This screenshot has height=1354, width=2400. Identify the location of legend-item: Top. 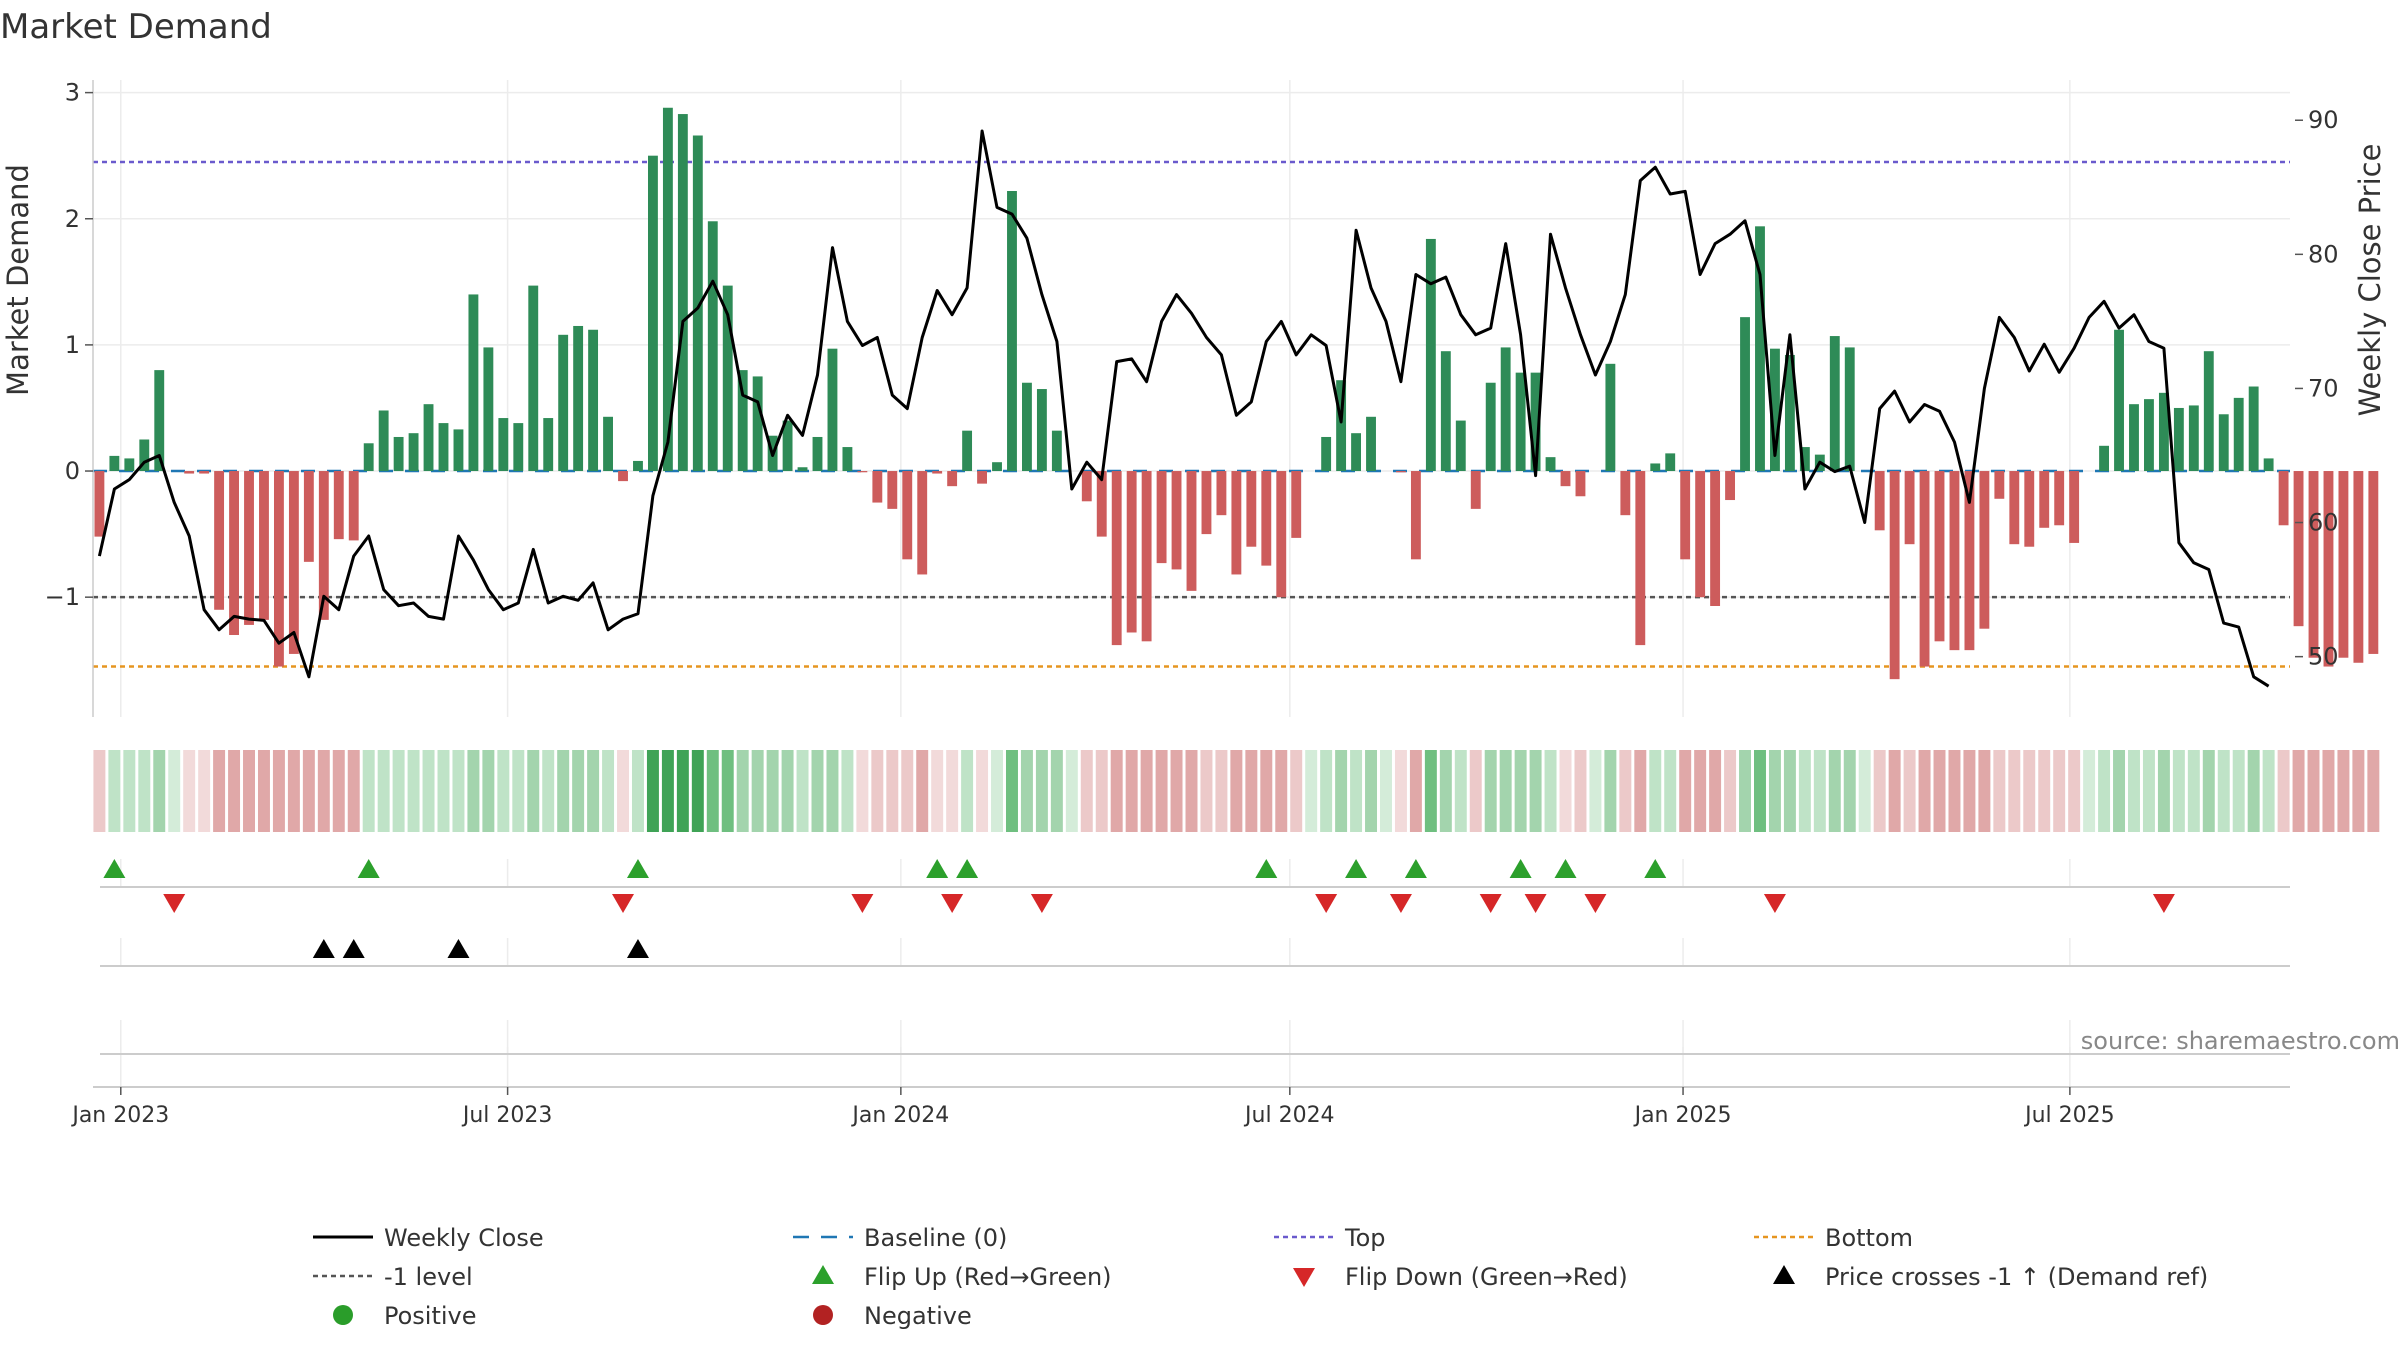
(1330, 1238).